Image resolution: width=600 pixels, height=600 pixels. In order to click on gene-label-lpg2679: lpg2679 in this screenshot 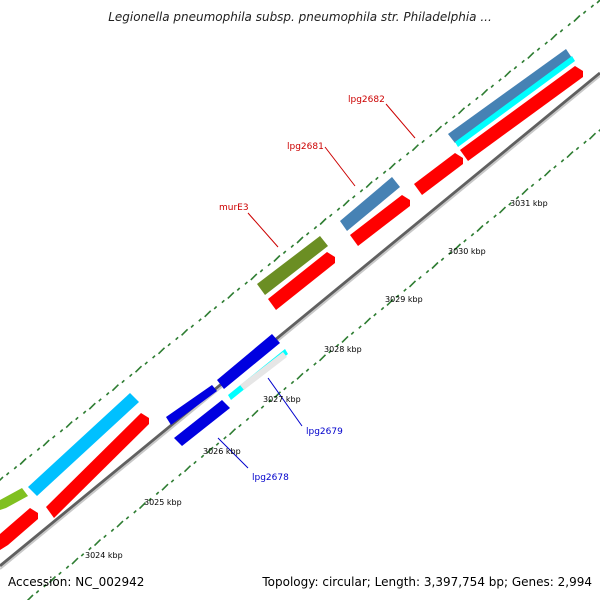, I will do `click(324, 432)`.